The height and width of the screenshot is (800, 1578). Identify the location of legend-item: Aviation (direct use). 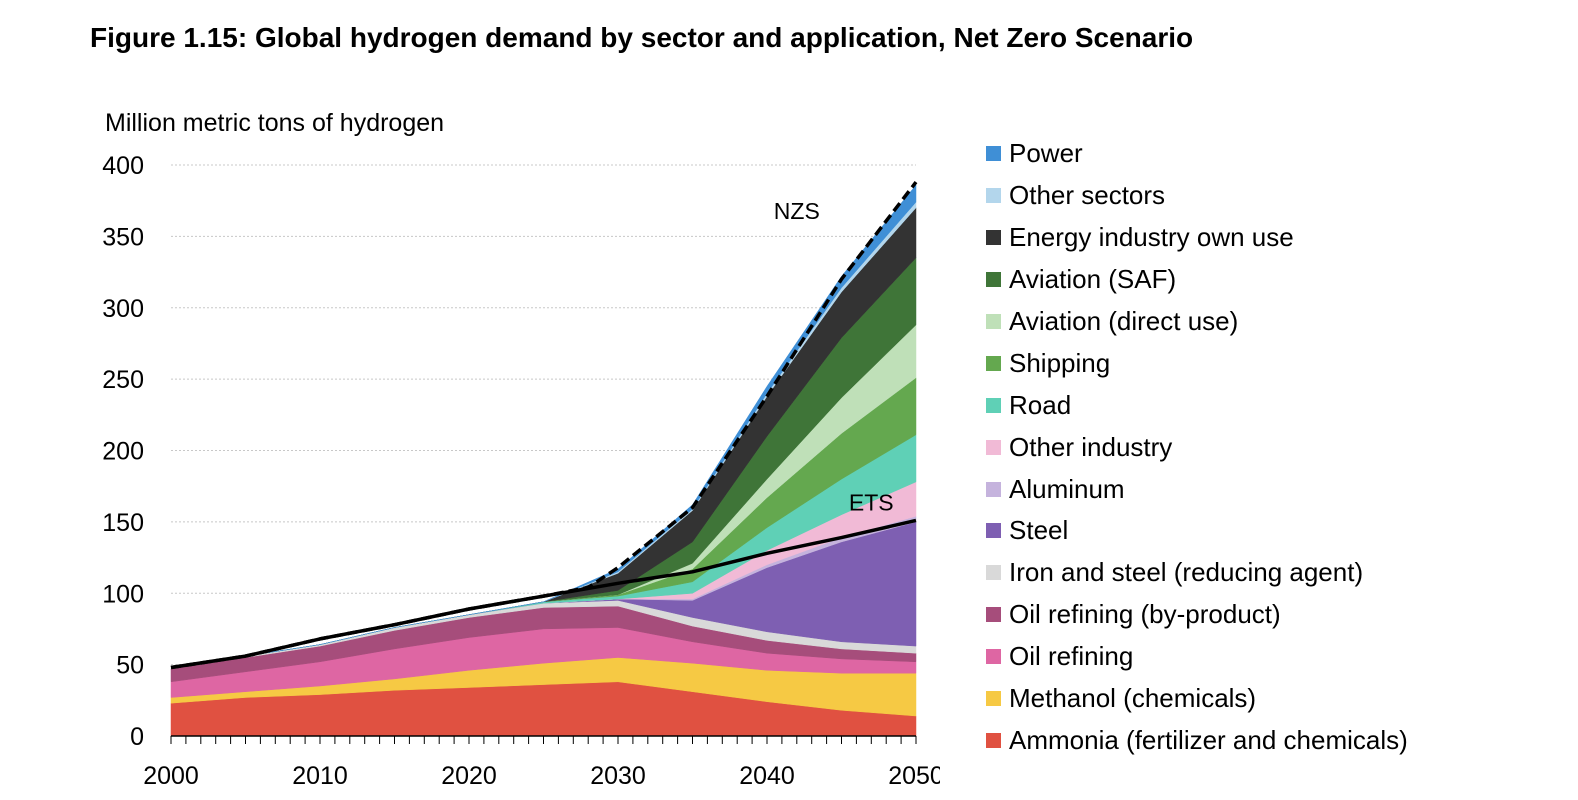
(1197, 322).